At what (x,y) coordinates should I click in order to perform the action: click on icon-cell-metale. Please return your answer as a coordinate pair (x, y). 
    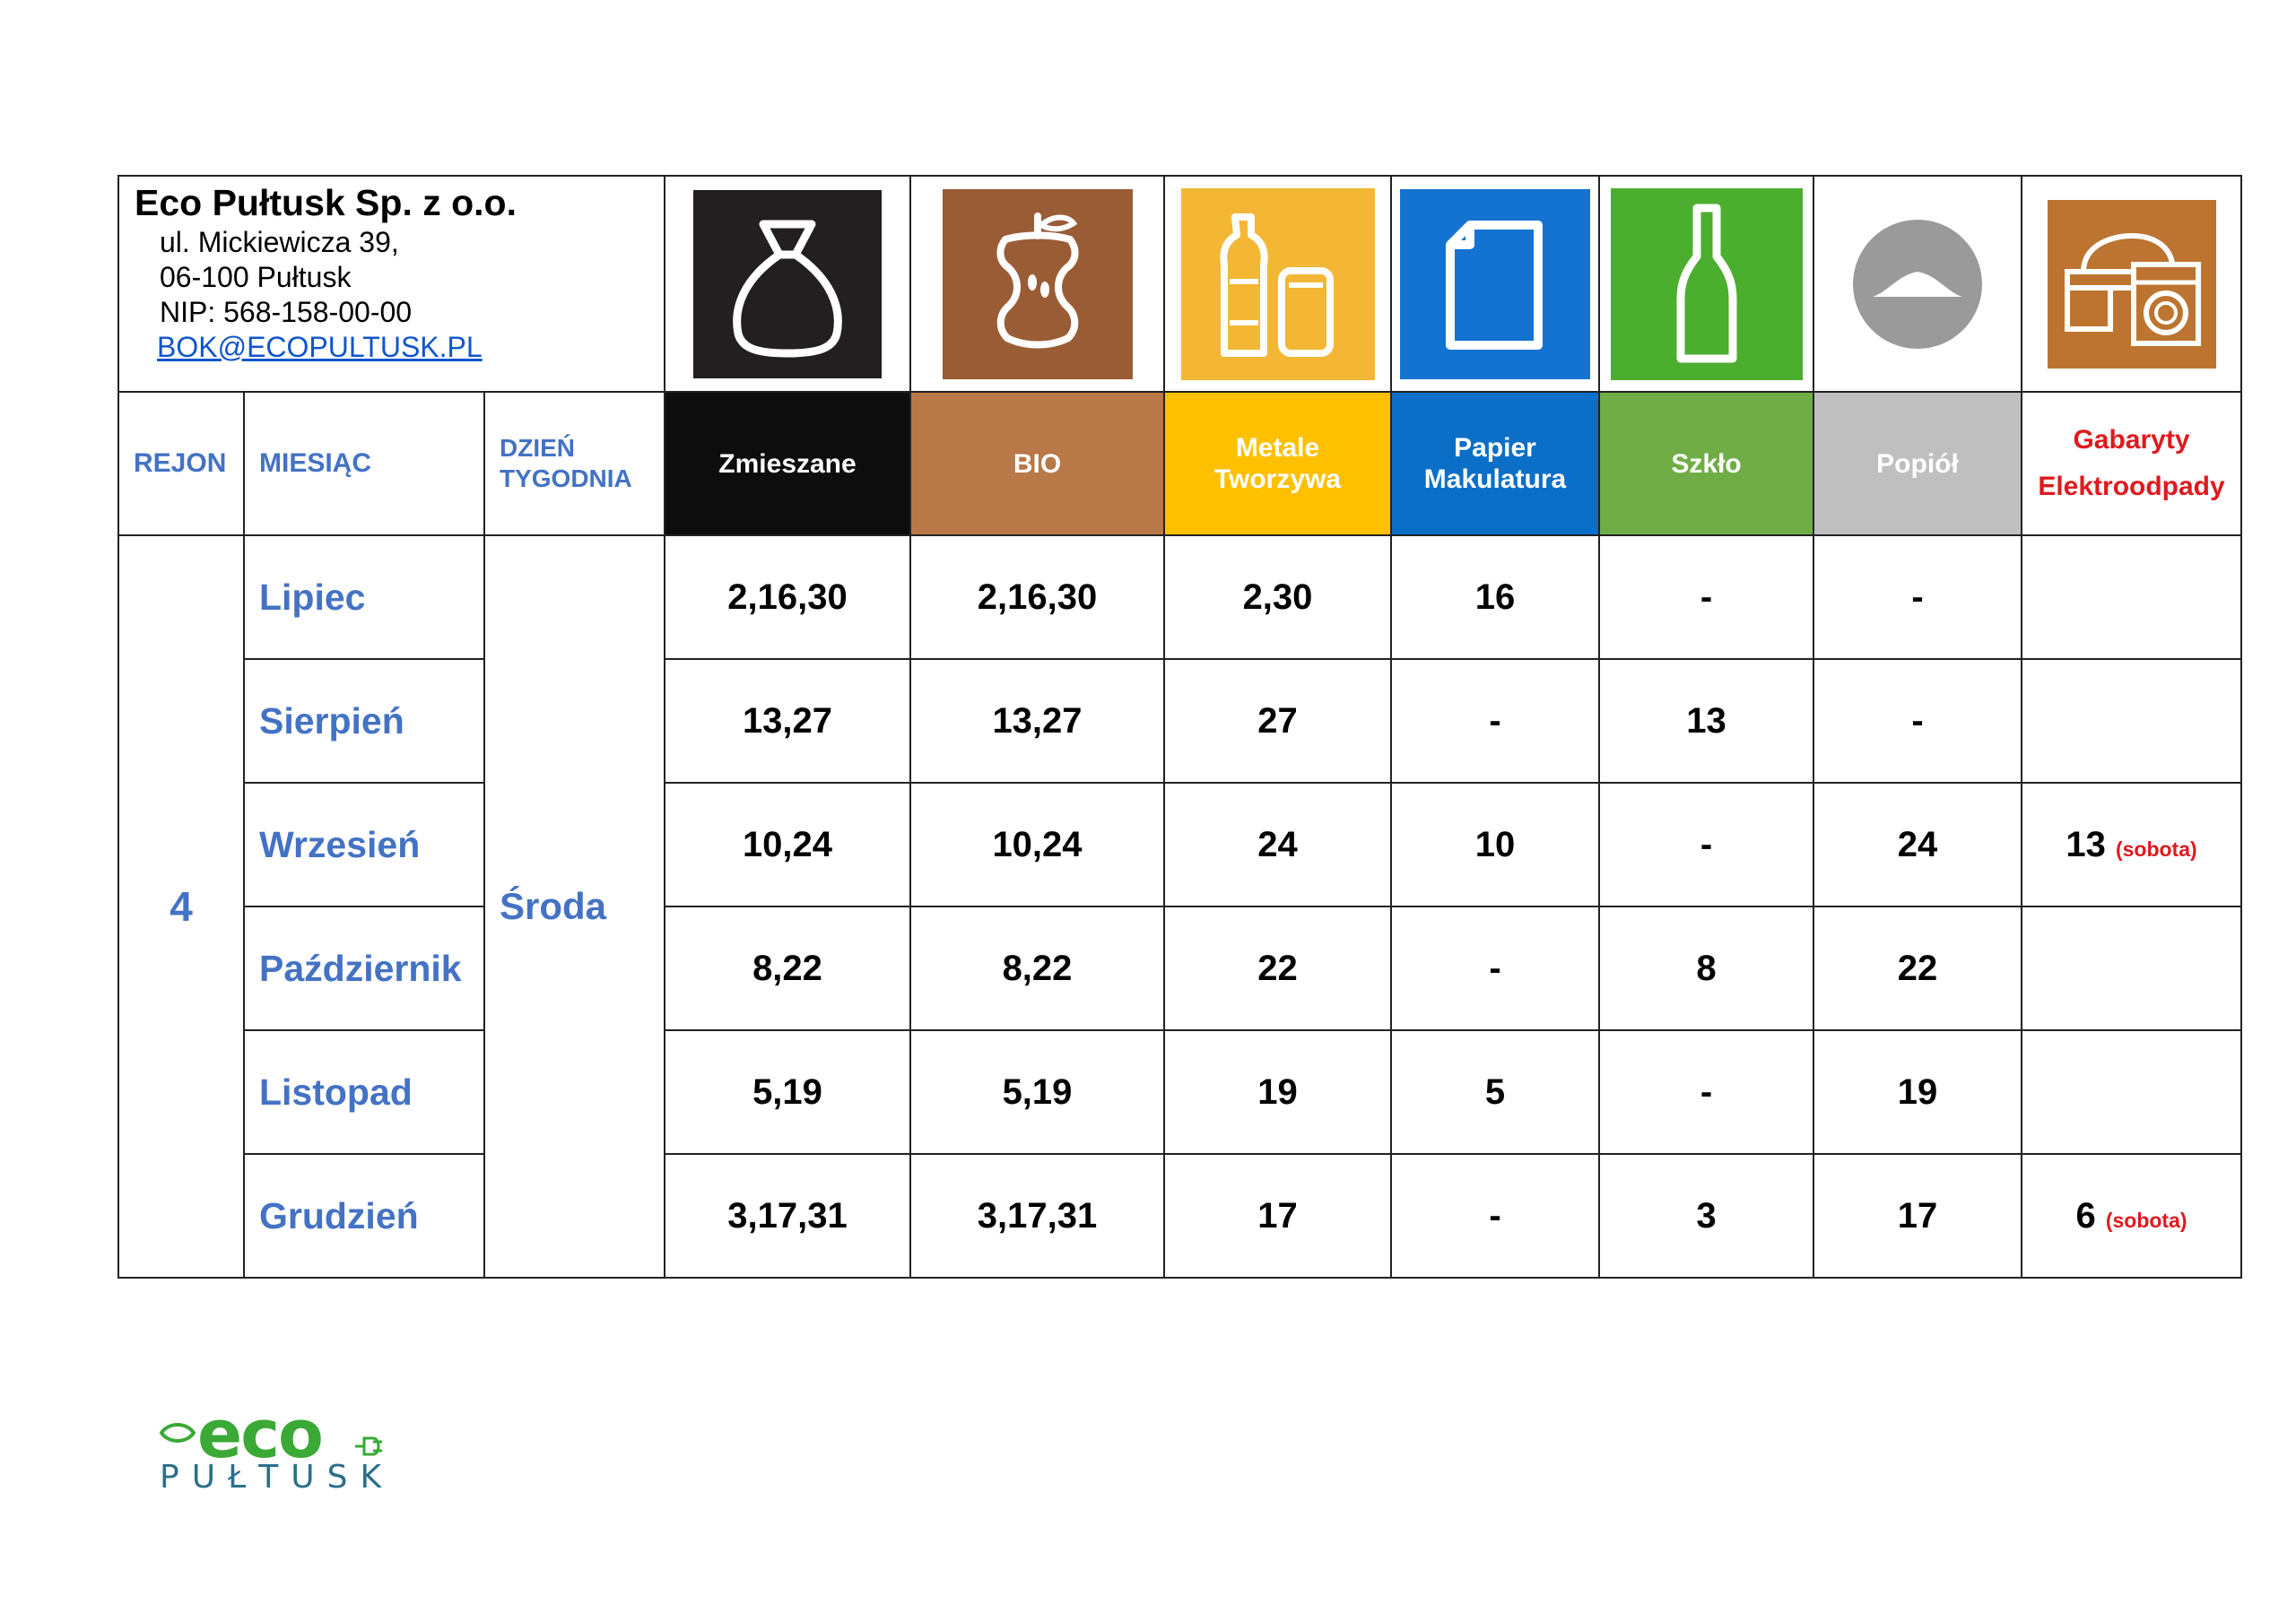
    Looking at the image, I should click on (1277, 284).